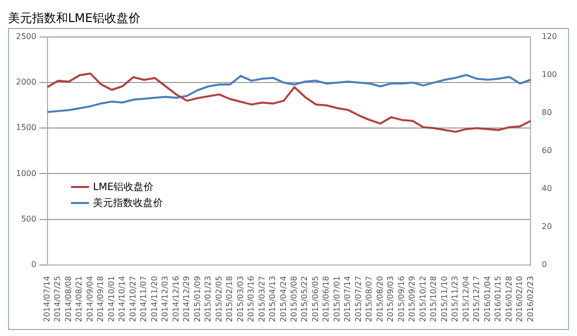 The height and width of the screenshot is (336, 577). Describe the element at coordinates (547, 113) in the screenshot. I see `y2-tick-label: 80` at that location.